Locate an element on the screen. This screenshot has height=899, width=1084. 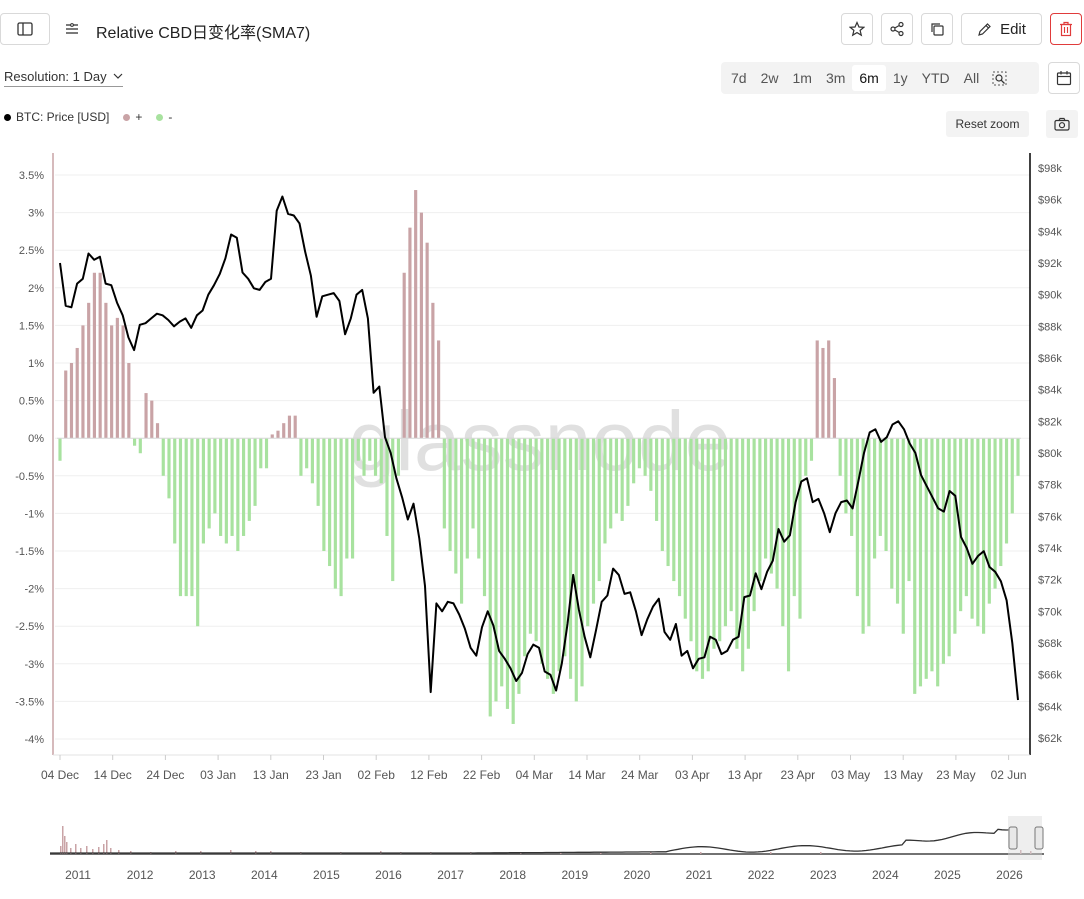
filter-icon is located at coordinates (72, 28).